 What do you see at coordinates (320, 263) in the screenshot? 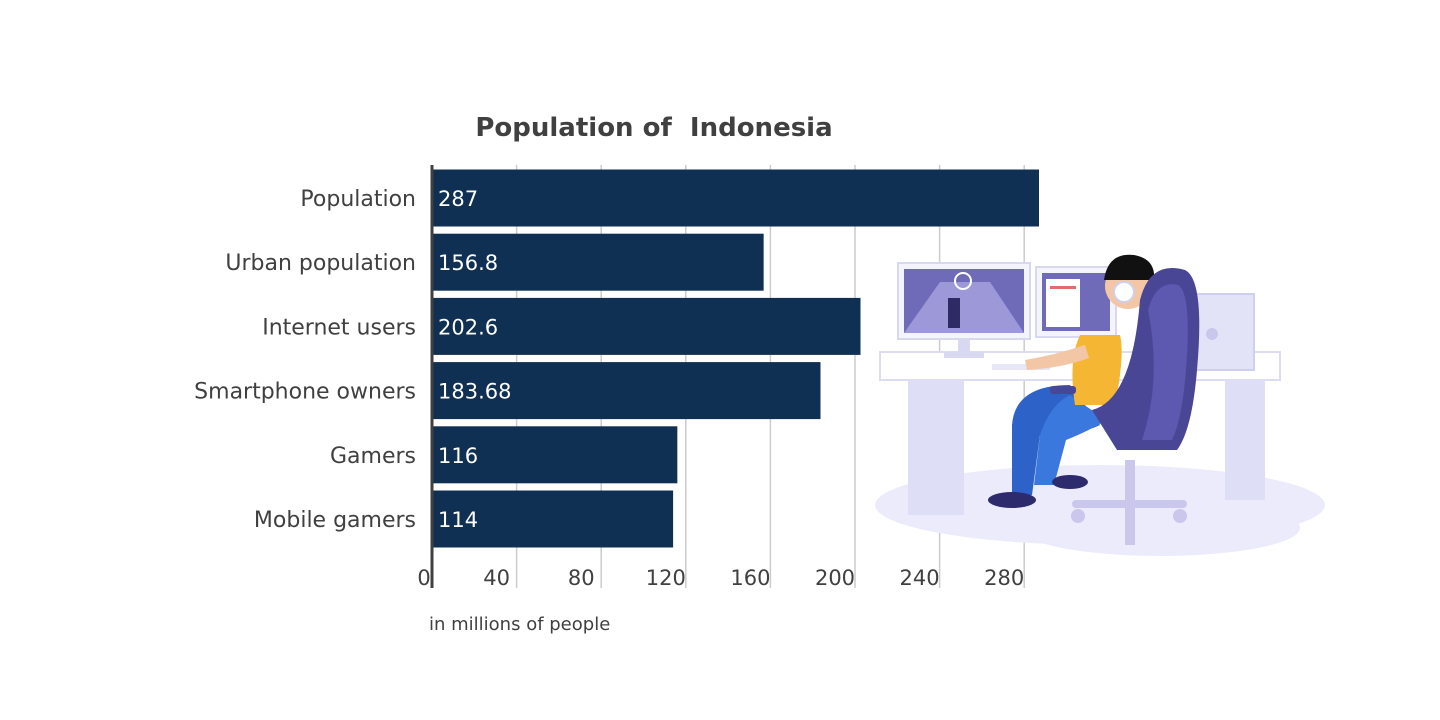
I see `category-label: Urban population` at bounding box center [320, 263].